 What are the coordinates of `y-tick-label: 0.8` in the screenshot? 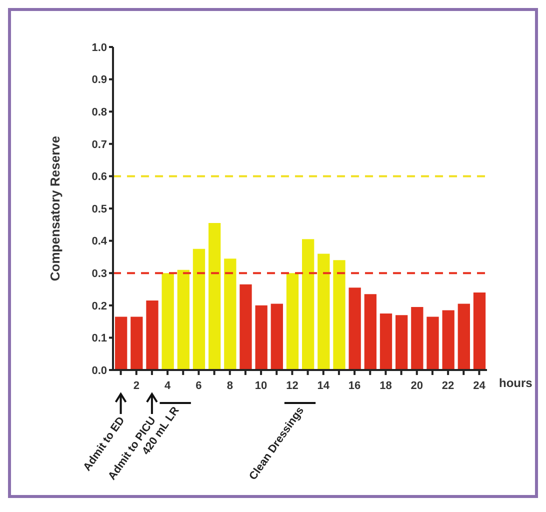 It's located at (99, 112).